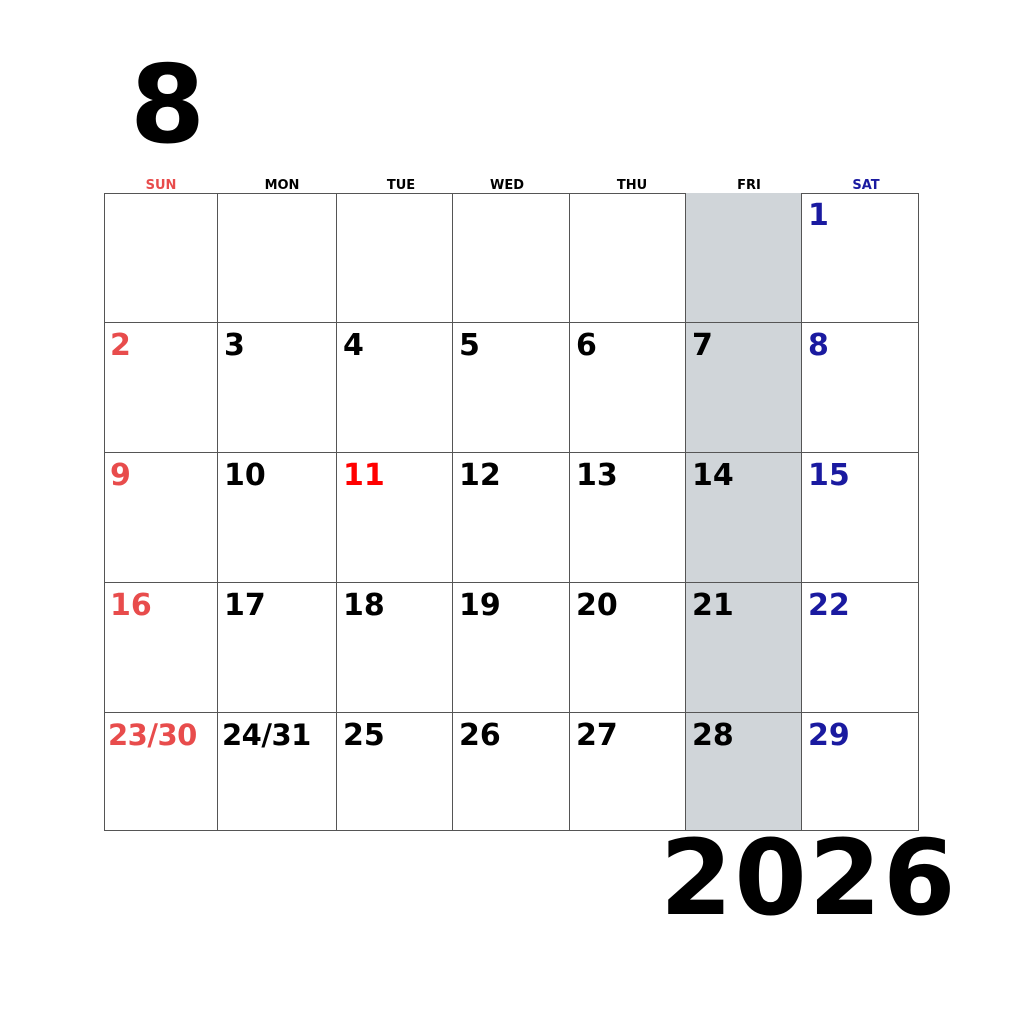 This screenshot has height=1024, width=1024. Describe the element at coordinates (395, 772) in the screenshot. I see `day-cell: 25` at that location.